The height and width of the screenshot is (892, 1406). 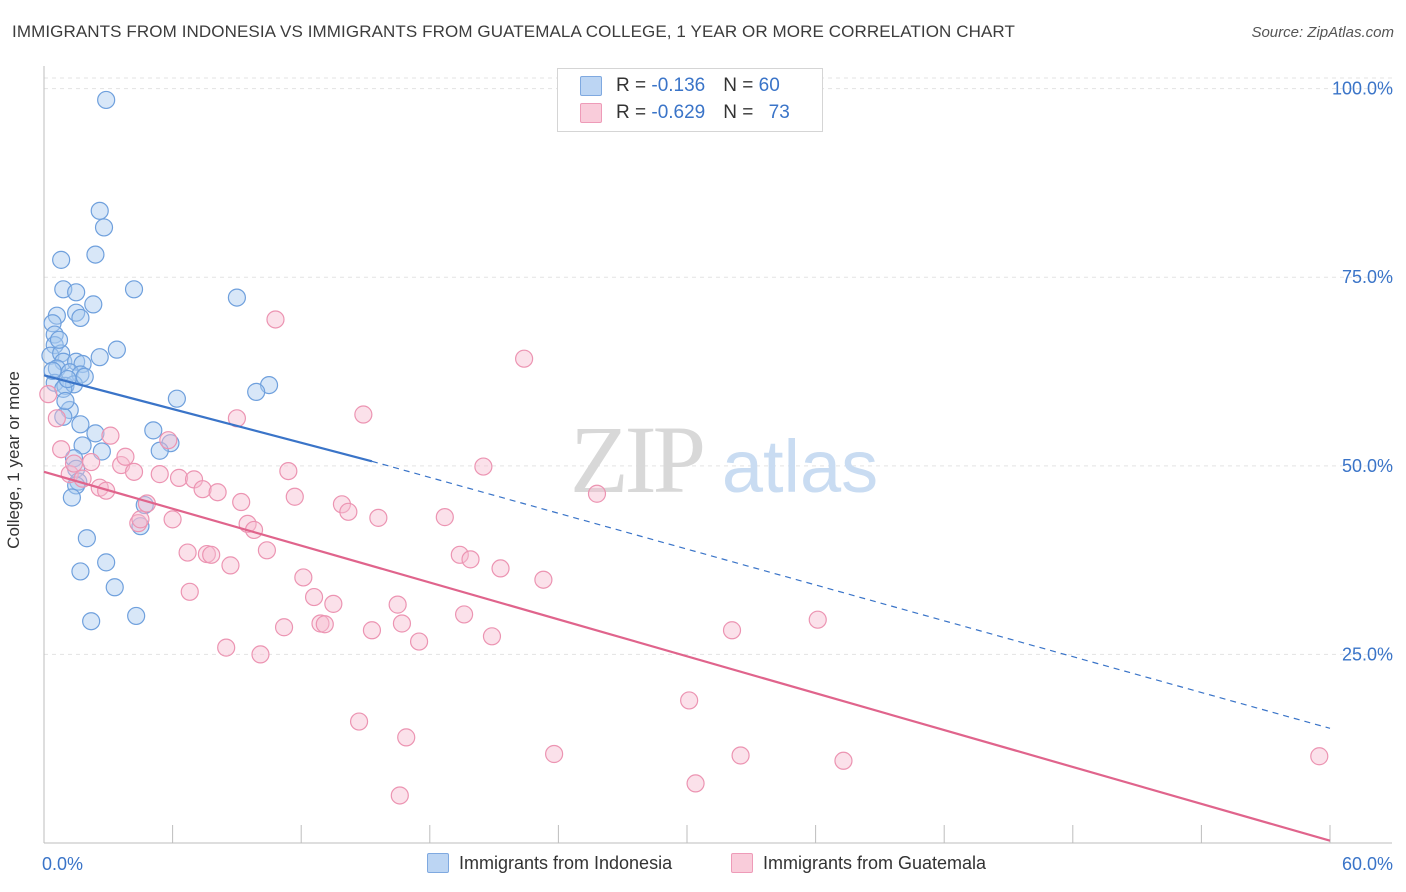 What do you see at coordinates (779, 112) in the screenshot?
I see `legend-n-value: 73` at bounding box center [779, 112].